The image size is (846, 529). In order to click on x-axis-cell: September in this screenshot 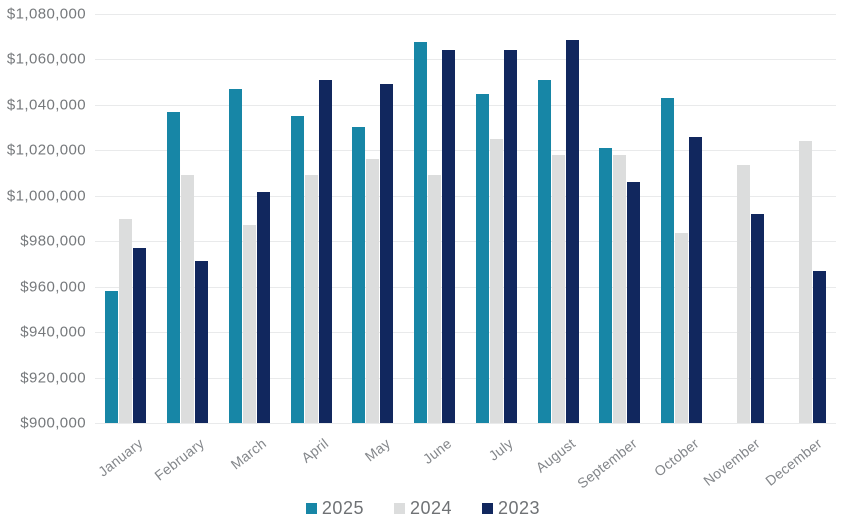, I will do `click(612, 458)`.